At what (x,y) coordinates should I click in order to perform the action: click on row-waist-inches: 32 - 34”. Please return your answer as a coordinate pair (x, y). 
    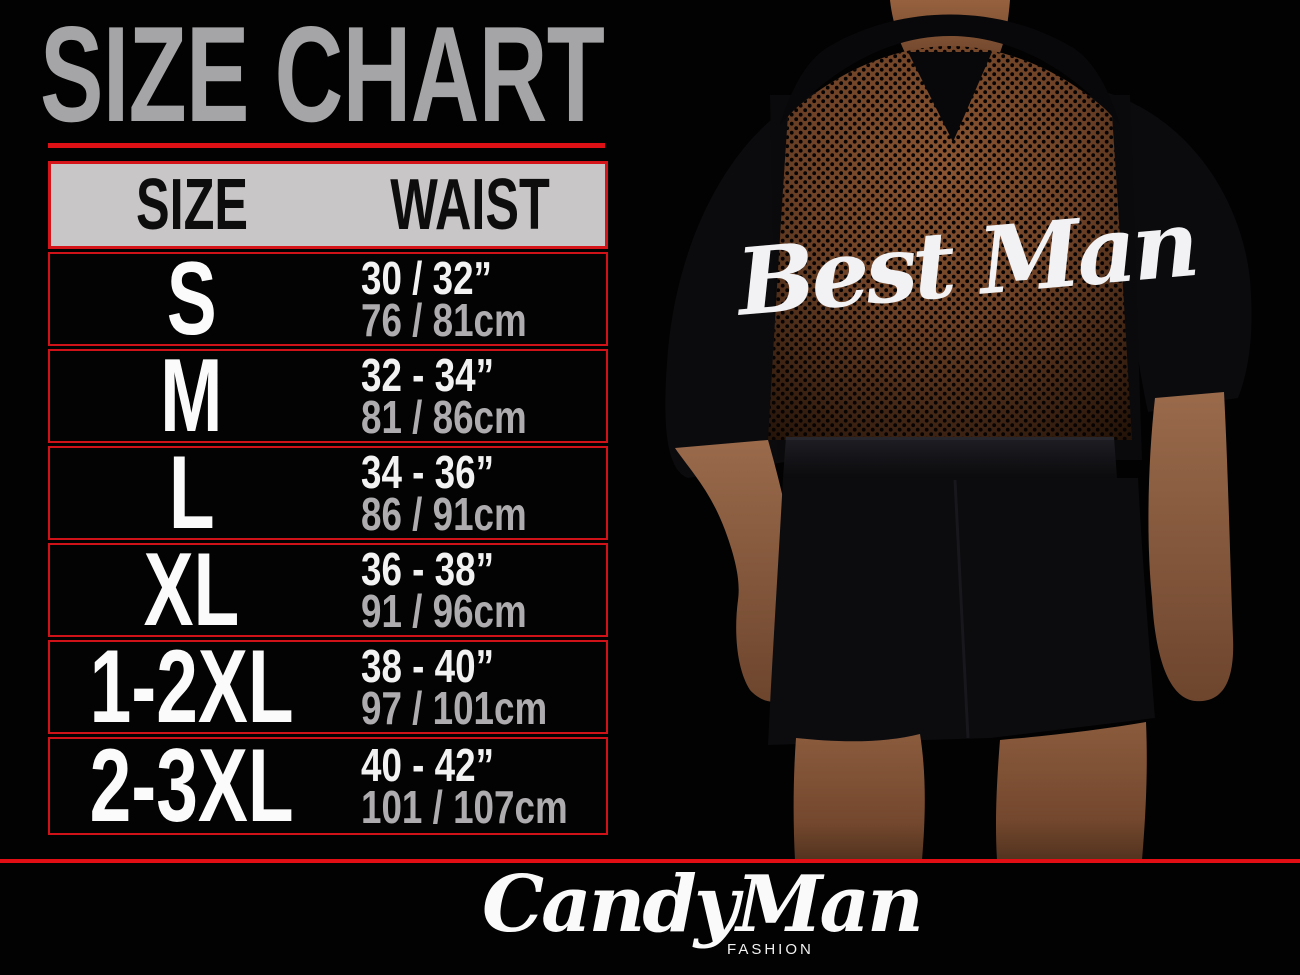
    Looking at the image, I should click on (427, 375).